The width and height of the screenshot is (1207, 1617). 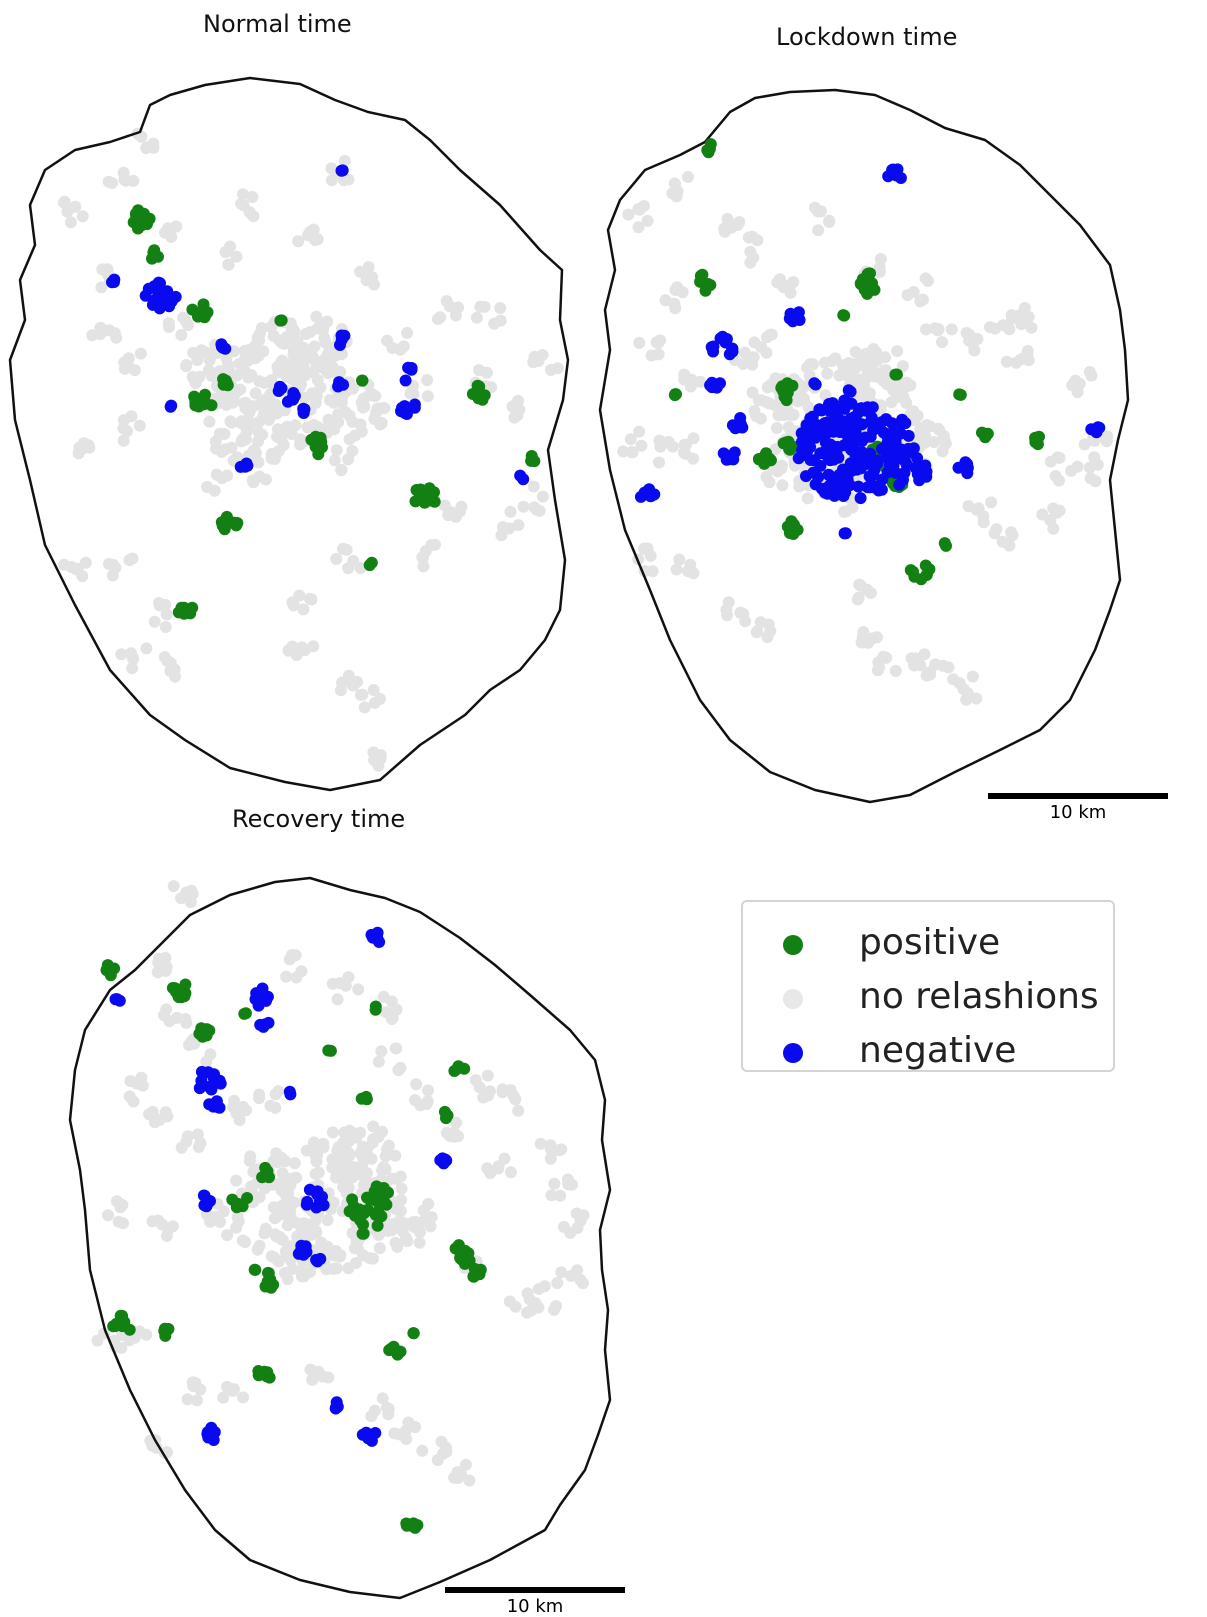 What do you see at coordinates (867, 37) in the screenshot?
I see `map-title-lockdown: Lockdown time` at bounding box center [867, 37].